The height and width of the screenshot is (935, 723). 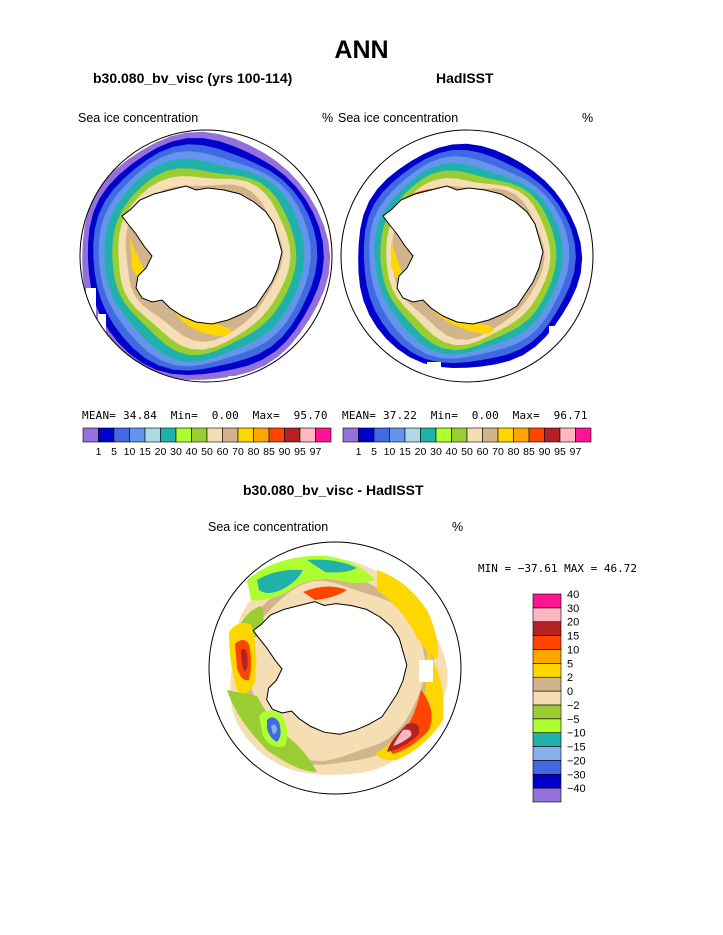 I want to click on diff-field, so click(x=332, y=658).